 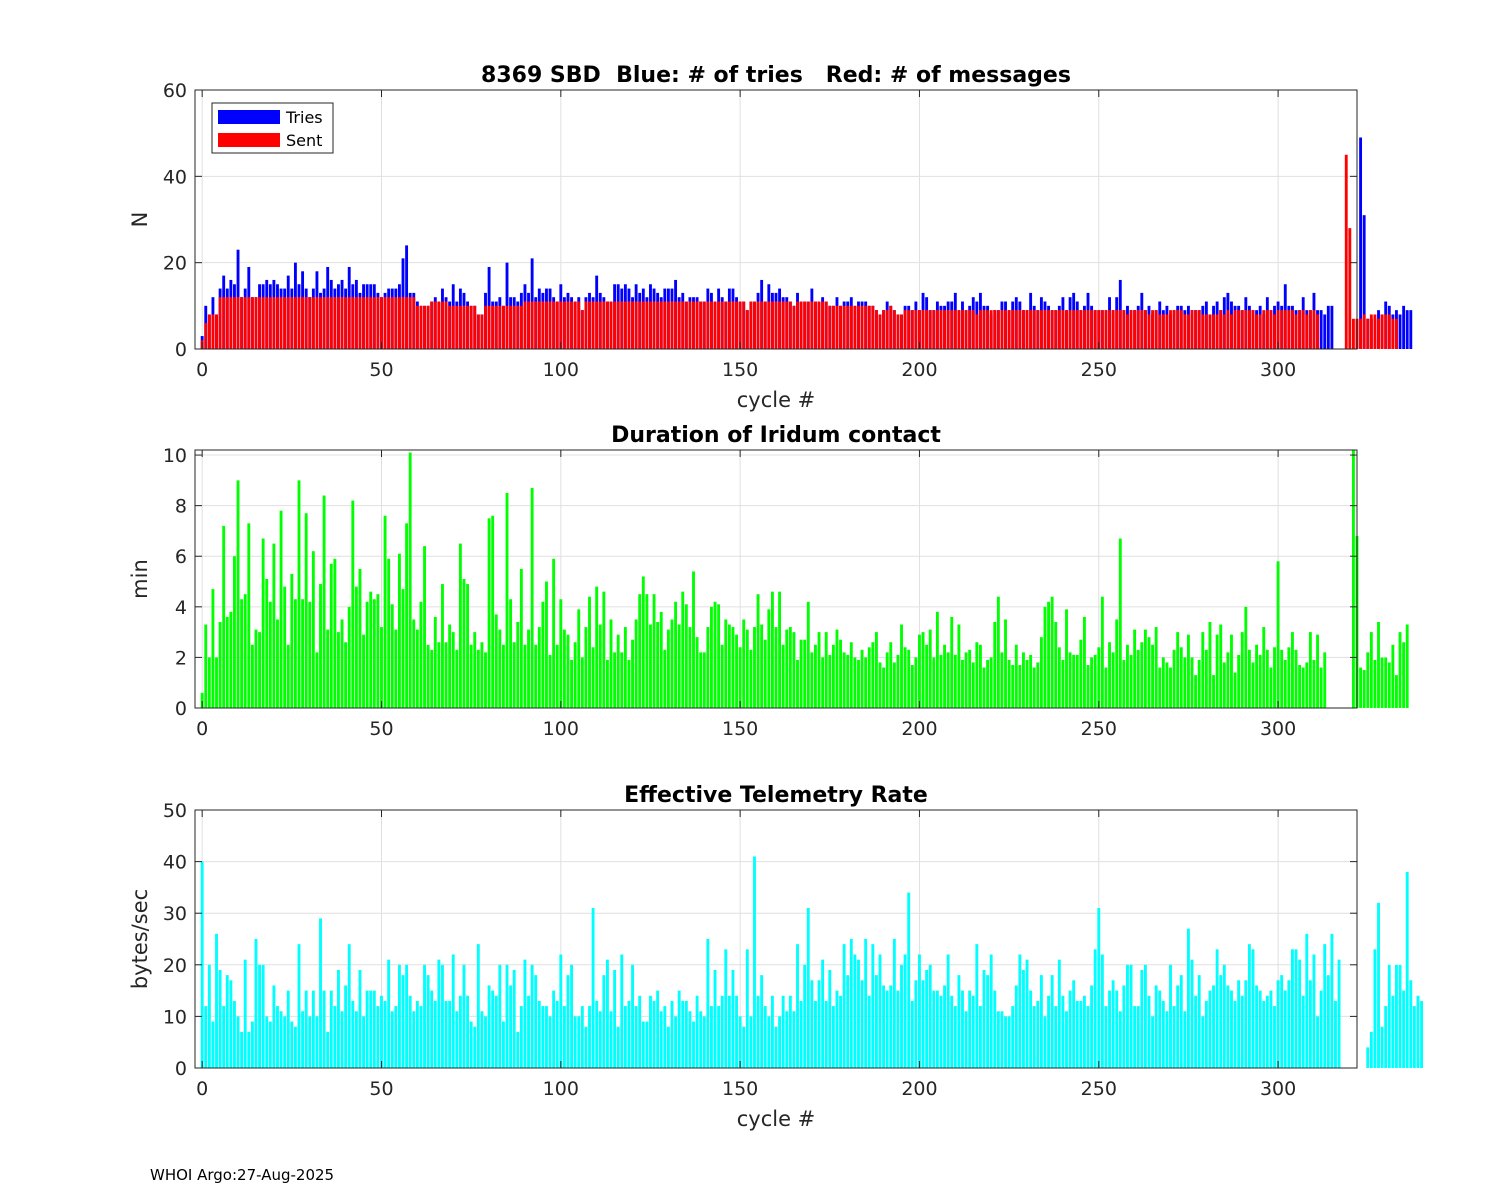 I want to click on footer-stamp: WHOI Argo:27-Aug-2025, so click(x=242, y=1175).